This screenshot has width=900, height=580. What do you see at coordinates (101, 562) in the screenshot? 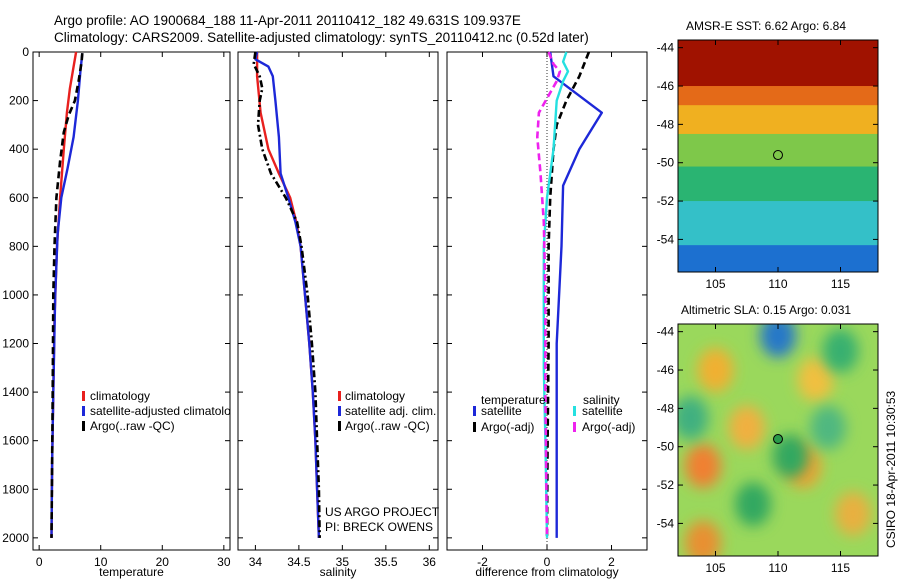
I see `x-tick-label: 10` at bounding box center [101, 562].